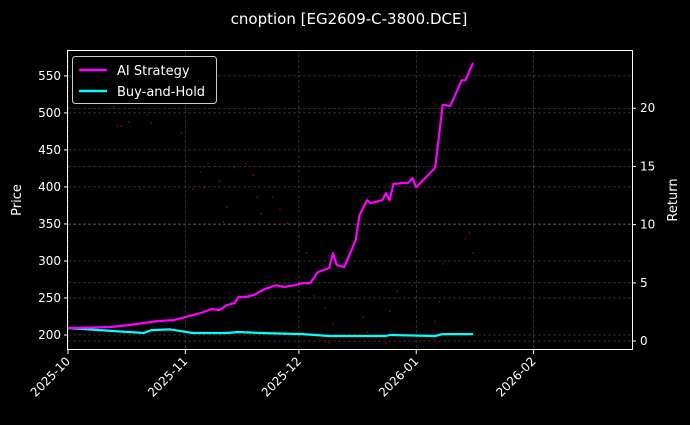  I want to click on x-axis: 2025-10 2025-11 2025-12 2026-01 2026-02, so click(283, 375).